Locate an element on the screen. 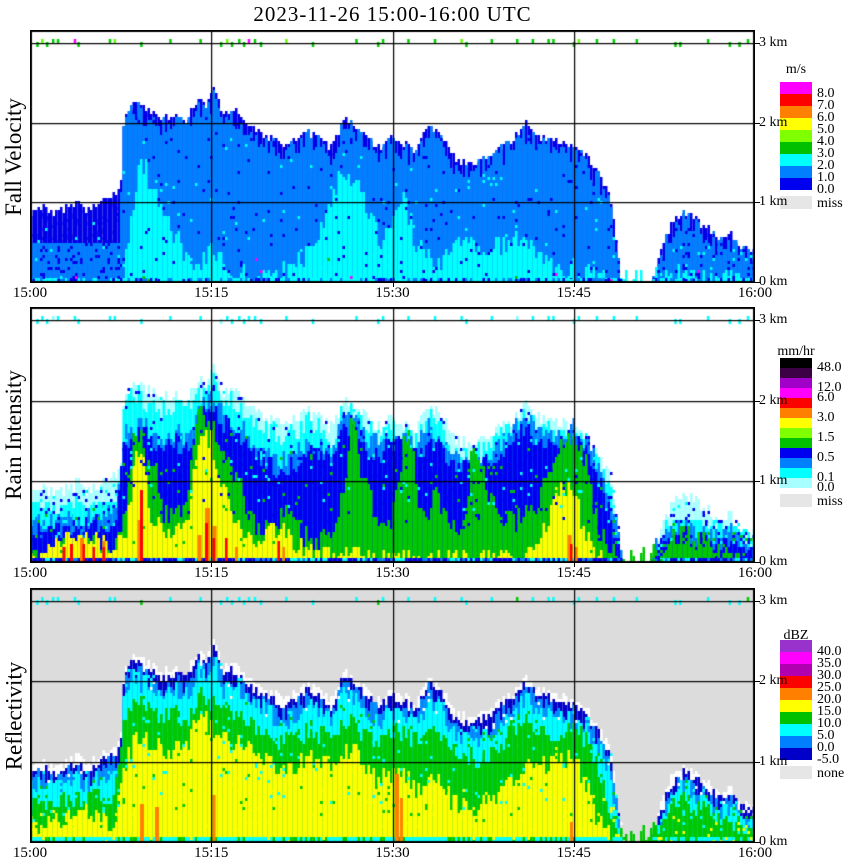 This screenshot has height=868, width=850. colorbar-tick-label: 20.0 is located at coordinates (829, 699).